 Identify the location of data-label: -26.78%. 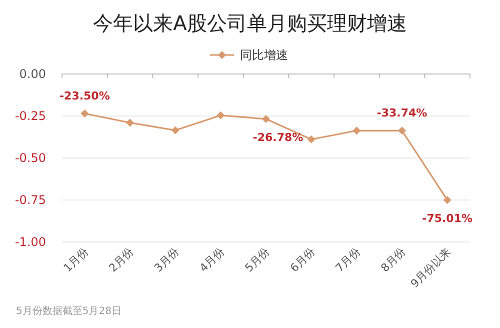
(278, 137).